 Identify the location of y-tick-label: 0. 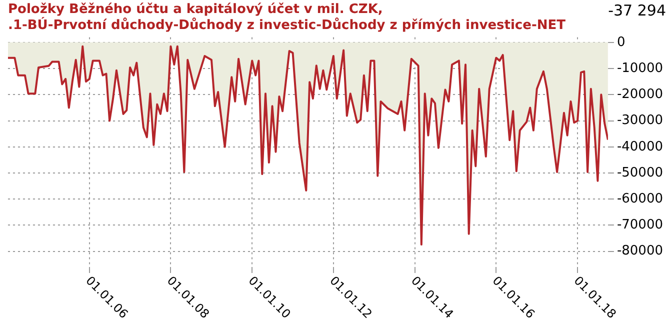
(621, 42).